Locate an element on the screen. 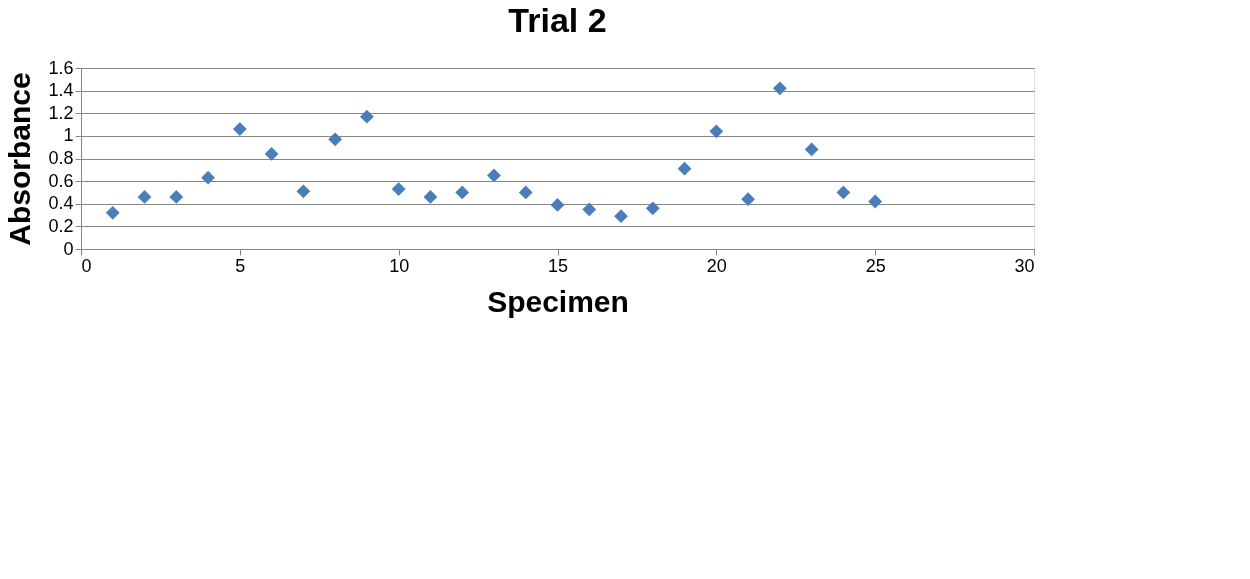  y-tick-label: 0.6 is located at coordinates (61, 180).